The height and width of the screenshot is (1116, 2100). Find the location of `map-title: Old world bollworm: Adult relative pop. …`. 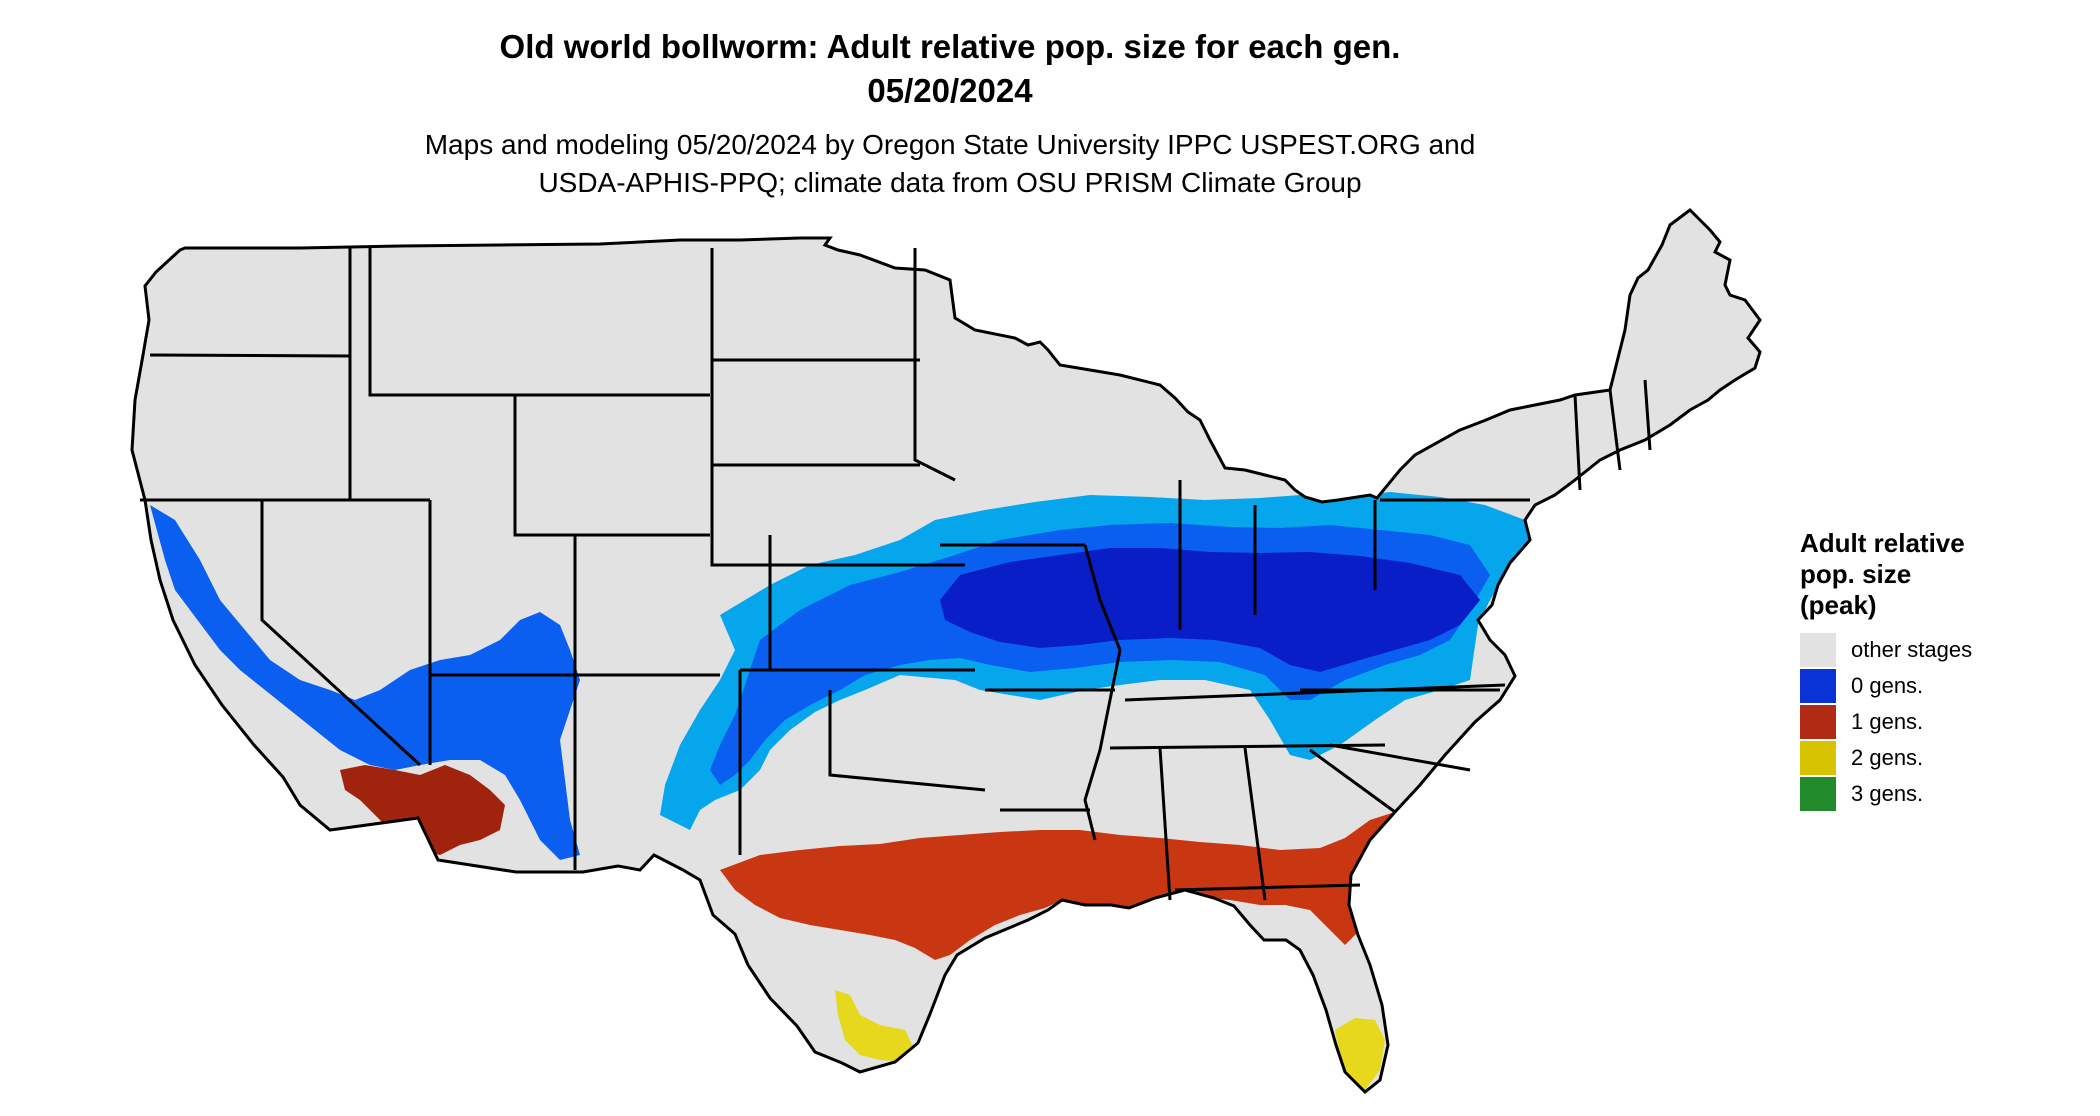

map-title: Old world bollworm: Adult relative pop. … is located at coordinates (950, 46).